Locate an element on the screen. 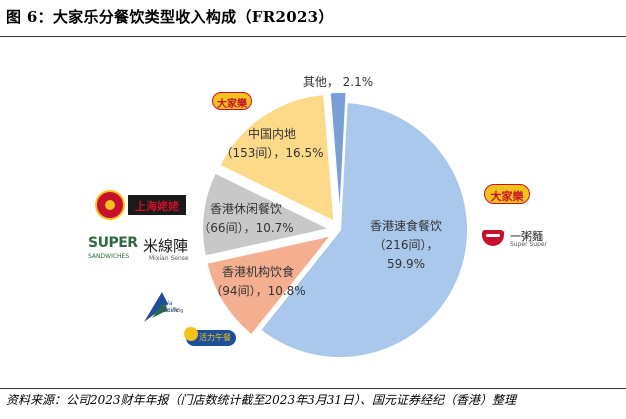 The height and width of the screenshot is (419, 626). title-rule is located at coordinates (313, 36).